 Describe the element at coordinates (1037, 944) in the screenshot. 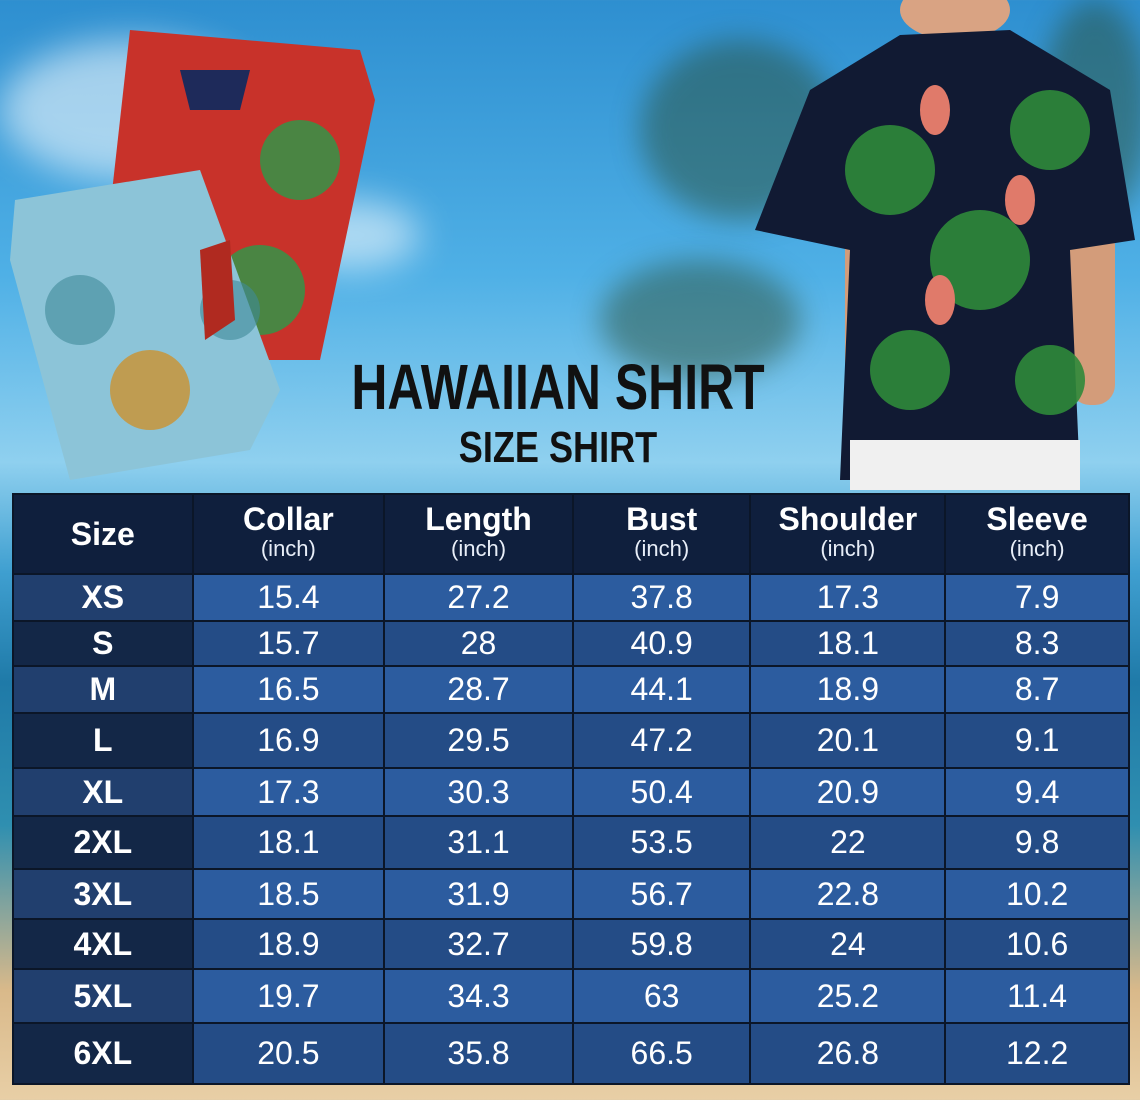

I see `cell-sleeve: 10.6` at that location.